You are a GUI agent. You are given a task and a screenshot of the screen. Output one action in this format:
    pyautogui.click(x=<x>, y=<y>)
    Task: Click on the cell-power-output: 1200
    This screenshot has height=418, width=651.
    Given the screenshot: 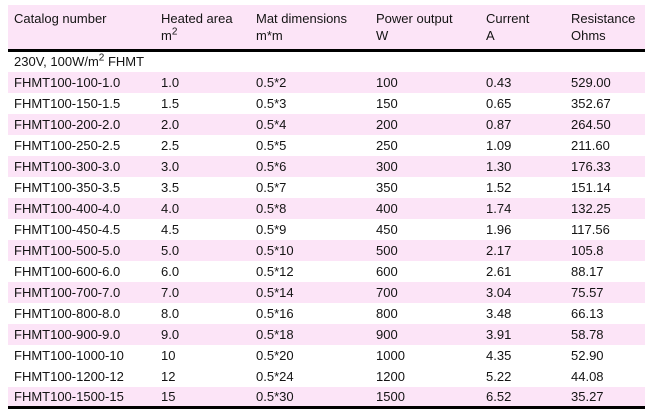 What is the action you would take?
    pyautogui.click(x=425, y=376)
    